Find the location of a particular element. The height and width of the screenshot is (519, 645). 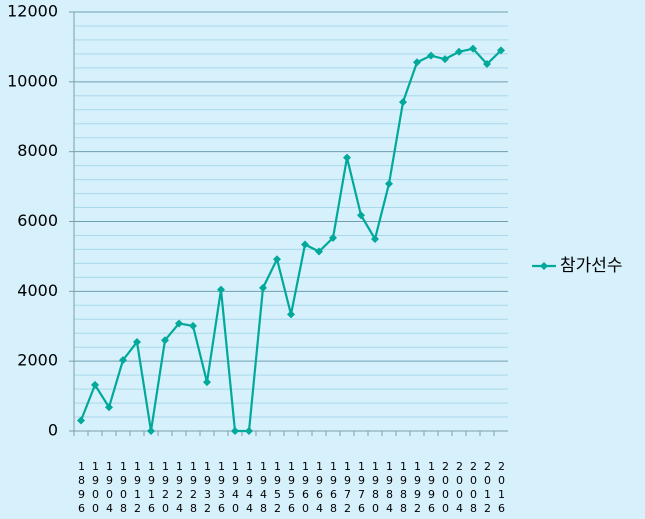

x-tick-label: 1952 is located at coordinates (277, 488).